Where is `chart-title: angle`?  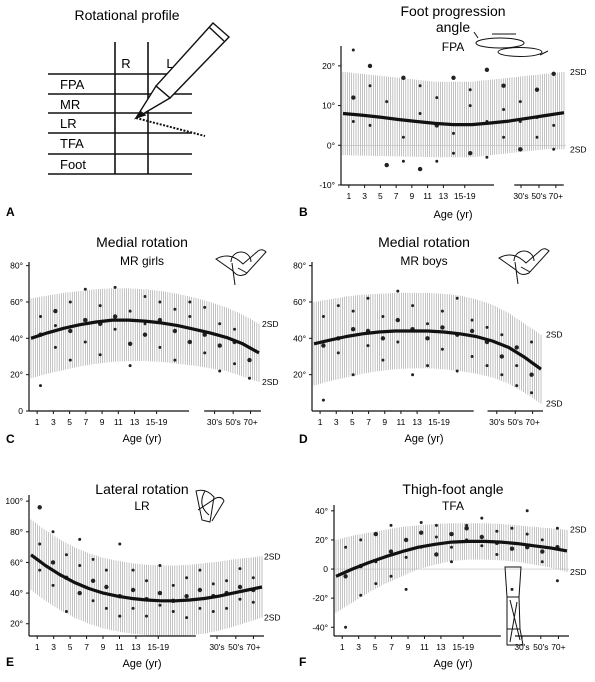
chart-title: angle is located at coordinates (453, 27).